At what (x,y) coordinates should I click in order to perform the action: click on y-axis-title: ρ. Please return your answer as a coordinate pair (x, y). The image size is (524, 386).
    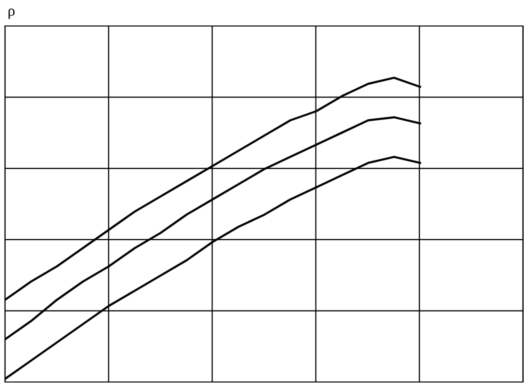
    Looking at the image, I should click on (11, 13).